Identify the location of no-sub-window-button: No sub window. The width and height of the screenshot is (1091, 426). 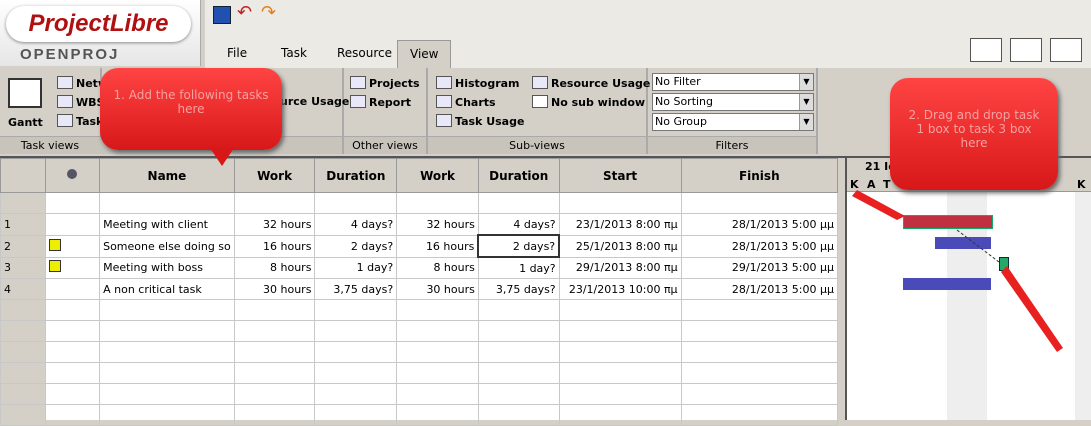
(588, 102).